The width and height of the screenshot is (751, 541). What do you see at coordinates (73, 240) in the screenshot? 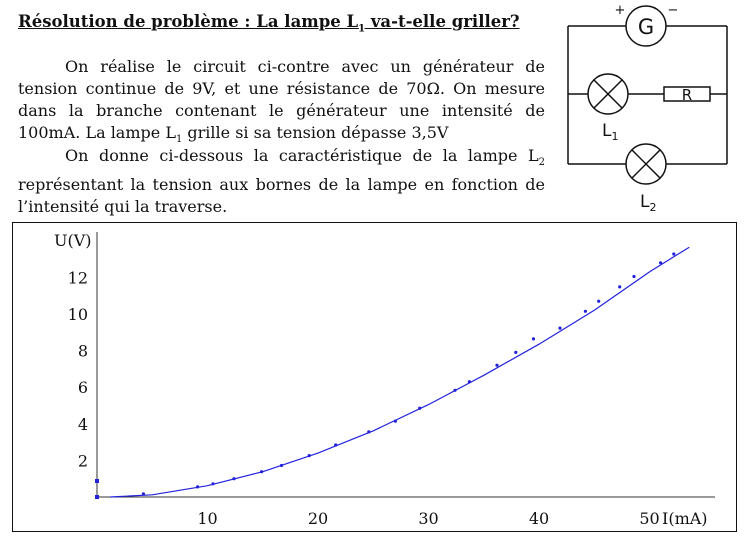
I see `y-axis-label: U(V)` at bounding box center [73, 240].